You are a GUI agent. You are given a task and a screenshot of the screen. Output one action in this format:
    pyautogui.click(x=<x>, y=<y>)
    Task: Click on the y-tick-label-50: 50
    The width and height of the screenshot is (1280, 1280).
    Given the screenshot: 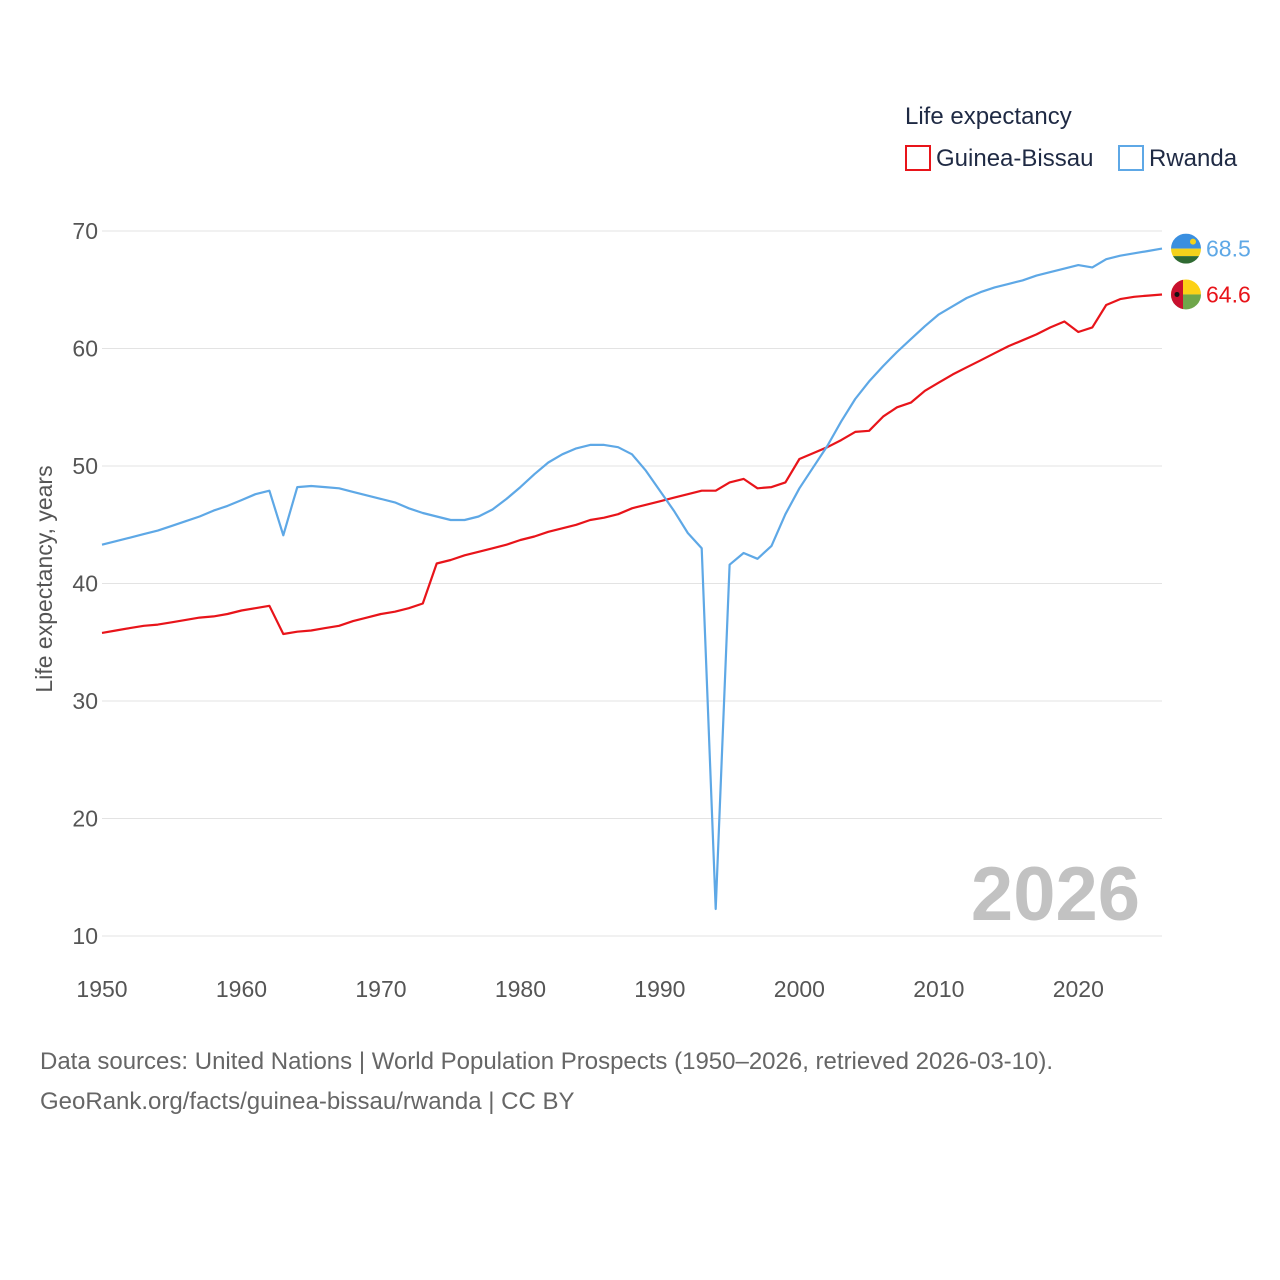 What is the action you would take?
    pyautogui.click(x=85, y=466)
    